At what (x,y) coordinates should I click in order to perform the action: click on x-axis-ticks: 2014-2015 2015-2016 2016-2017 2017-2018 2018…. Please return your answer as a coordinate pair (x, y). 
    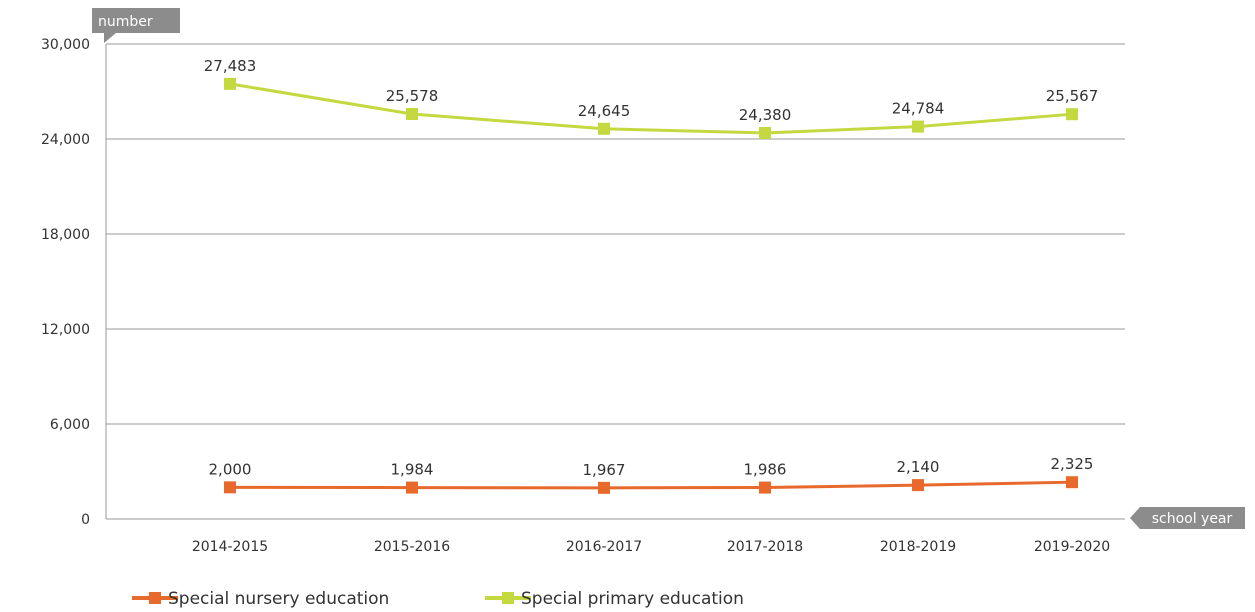
    Looking at the image, I should click on (651, 547).